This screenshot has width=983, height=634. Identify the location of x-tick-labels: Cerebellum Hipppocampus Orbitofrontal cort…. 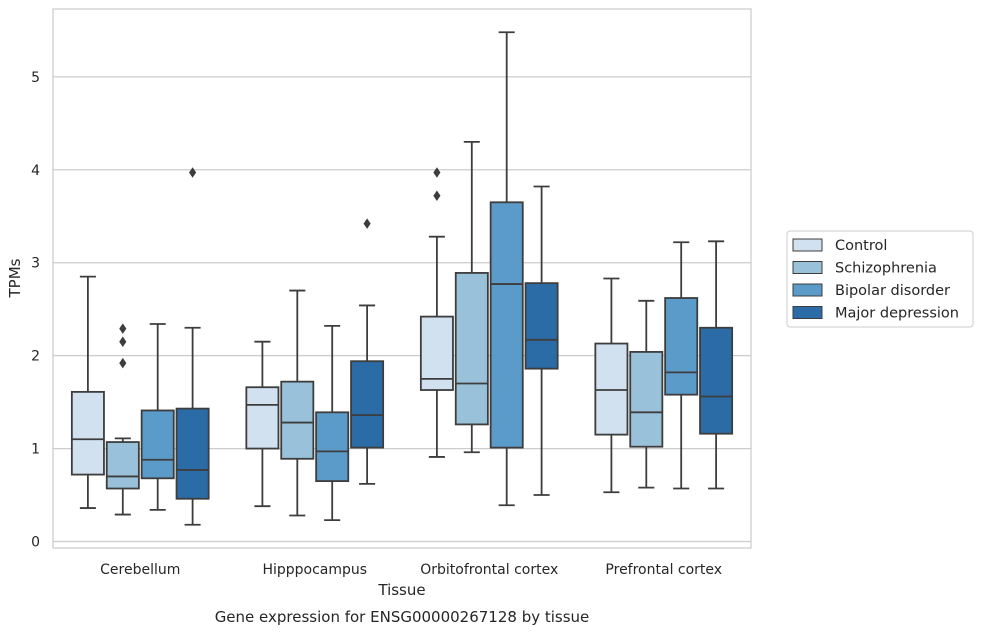
(411, 570).